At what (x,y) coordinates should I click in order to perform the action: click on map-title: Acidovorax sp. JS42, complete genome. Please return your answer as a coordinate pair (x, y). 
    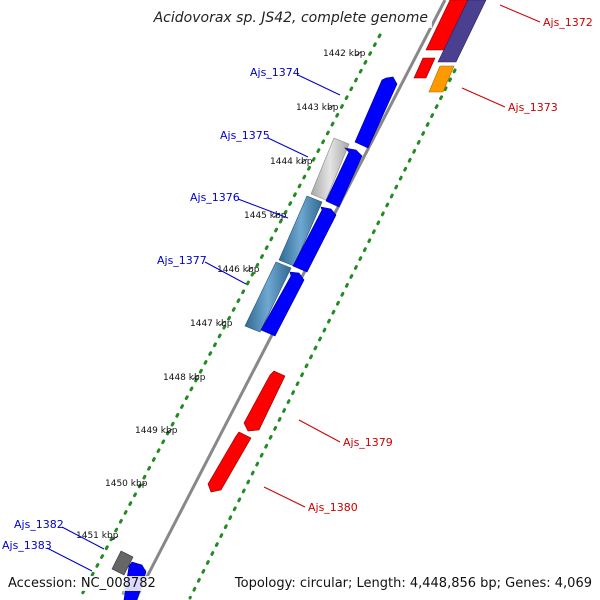
    Looking at the image, I should click on (290, 18).